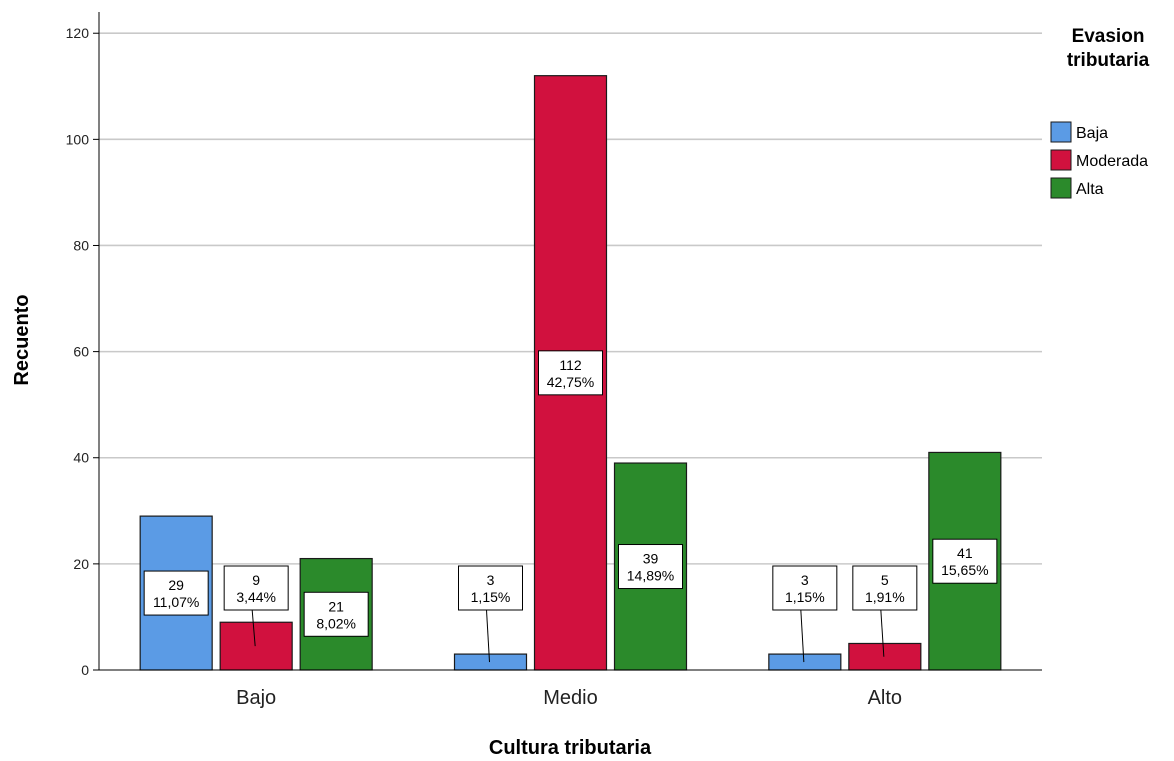 The width and height of the screenshot is (1174, 761). Describe the element at coordinates (1108, 60) in the screenshot. I see `legend-title: tributaria` at that location.